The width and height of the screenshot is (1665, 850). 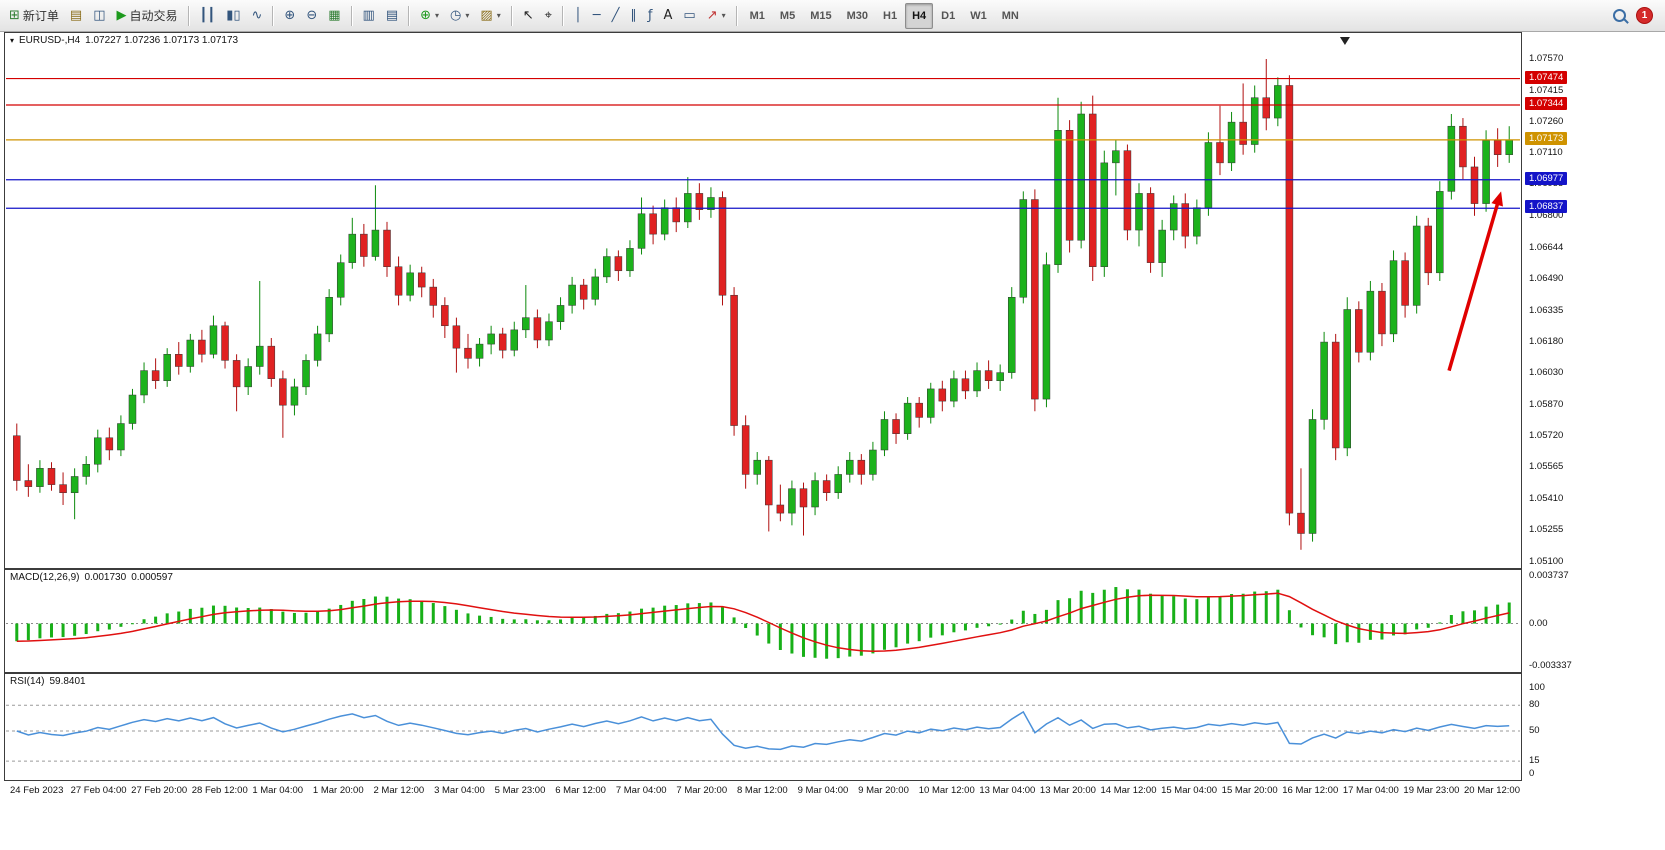 I want to click on indicators: ⊕ ▾, so click(x=429, y=16).